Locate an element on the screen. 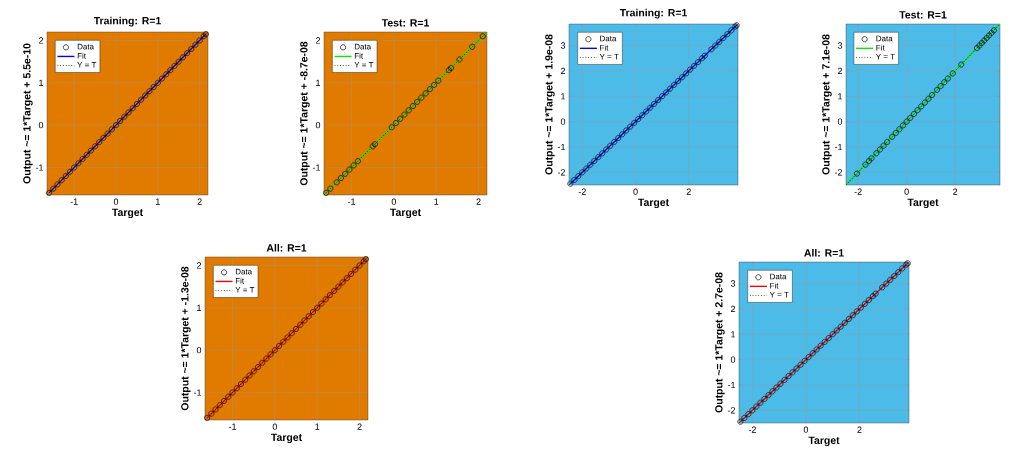 Image resolution: width=1014 pixels, height=466 pixels. x-tick-label: -2 is located at coordinates (858, 191).